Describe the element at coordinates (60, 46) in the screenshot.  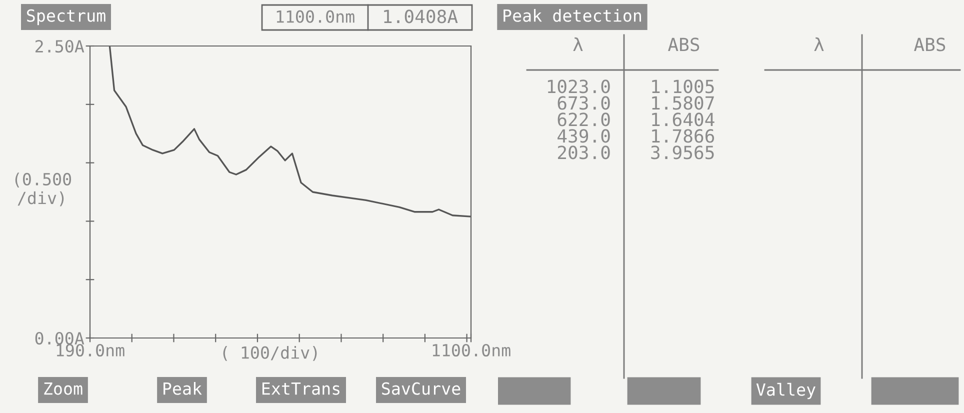
I see `y-tick-label: 2.50A` at that location.